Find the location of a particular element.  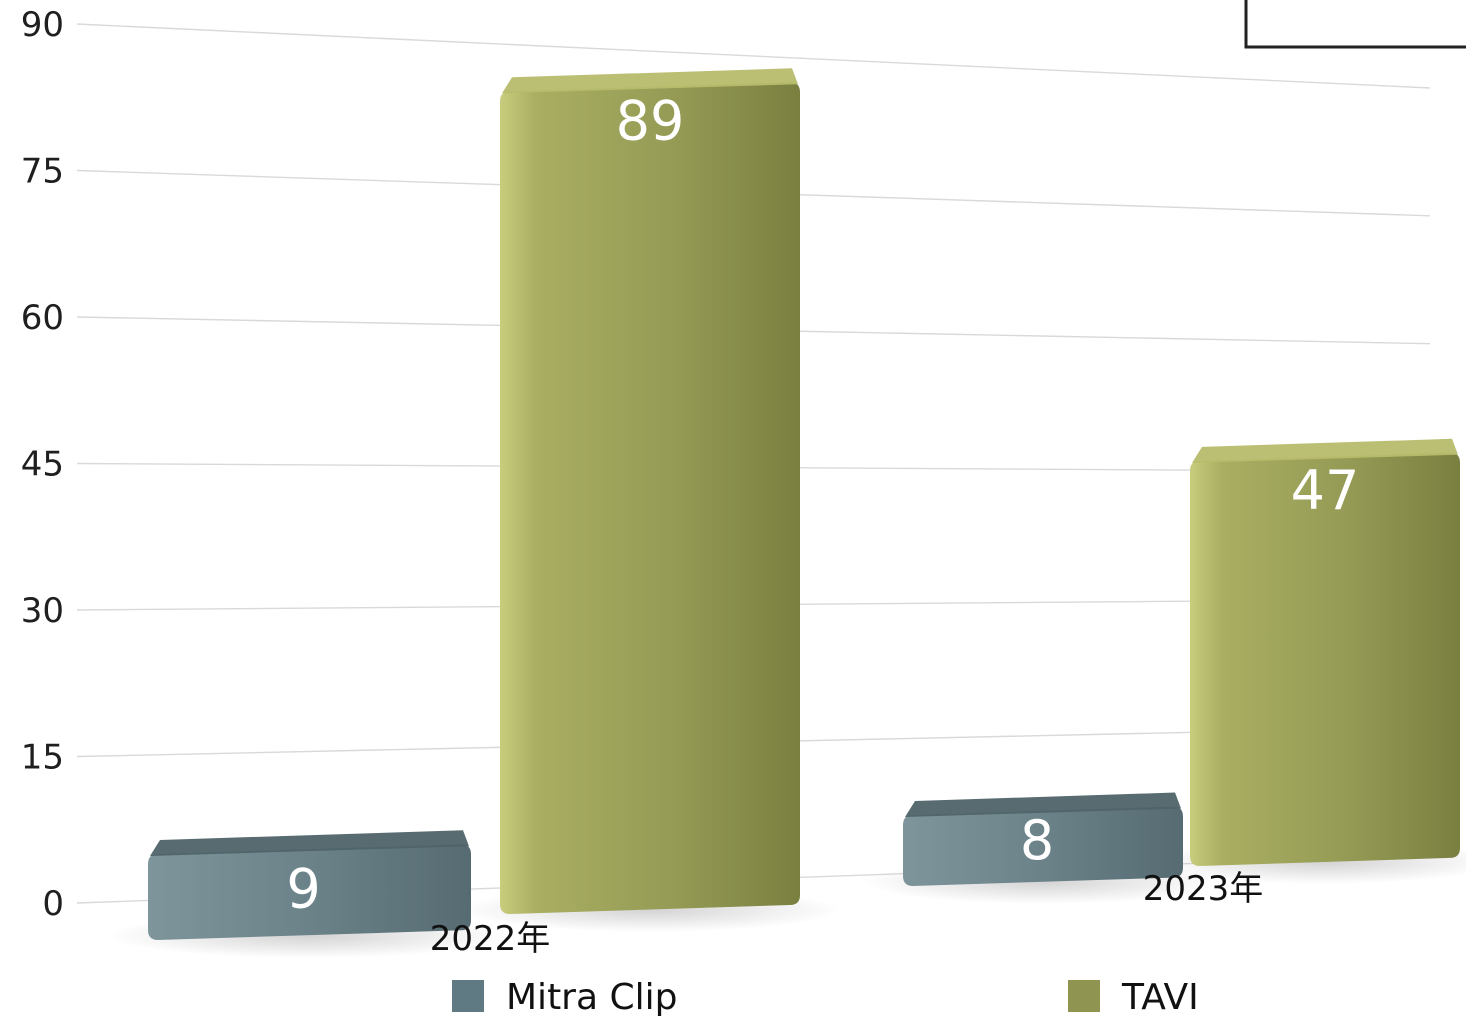

legend: Mitra Clip TAVI is located at coordinates (825, 996).